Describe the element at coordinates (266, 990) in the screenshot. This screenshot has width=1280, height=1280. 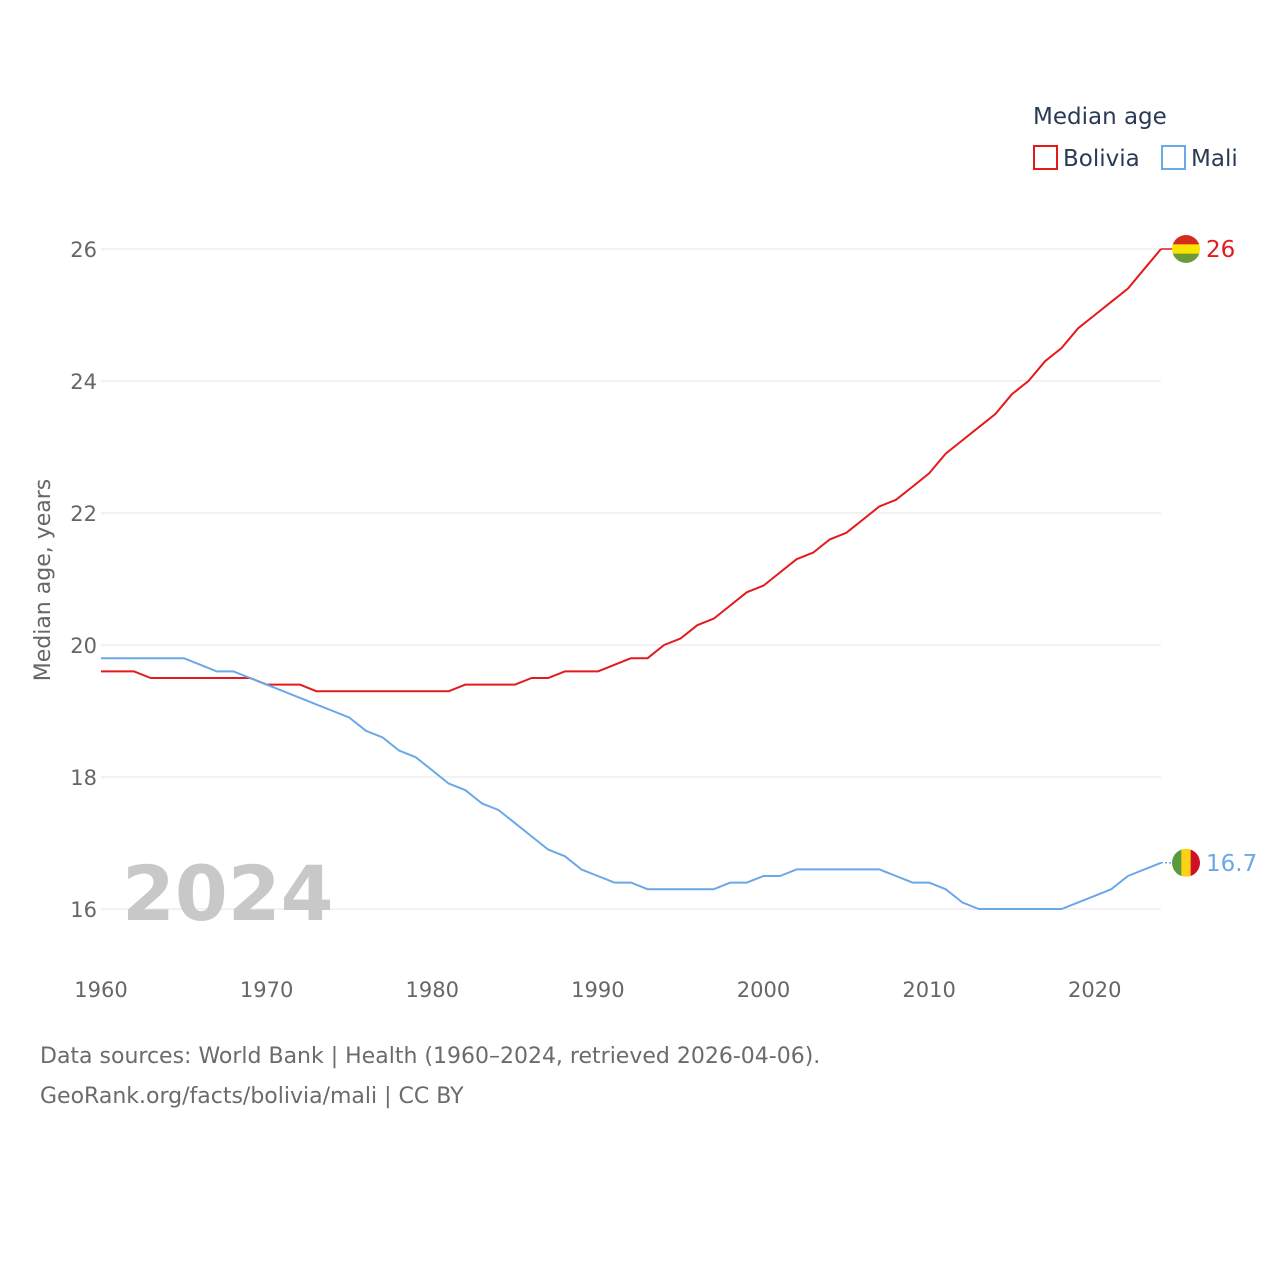
I see `x-tick-label: 1970` at that location.